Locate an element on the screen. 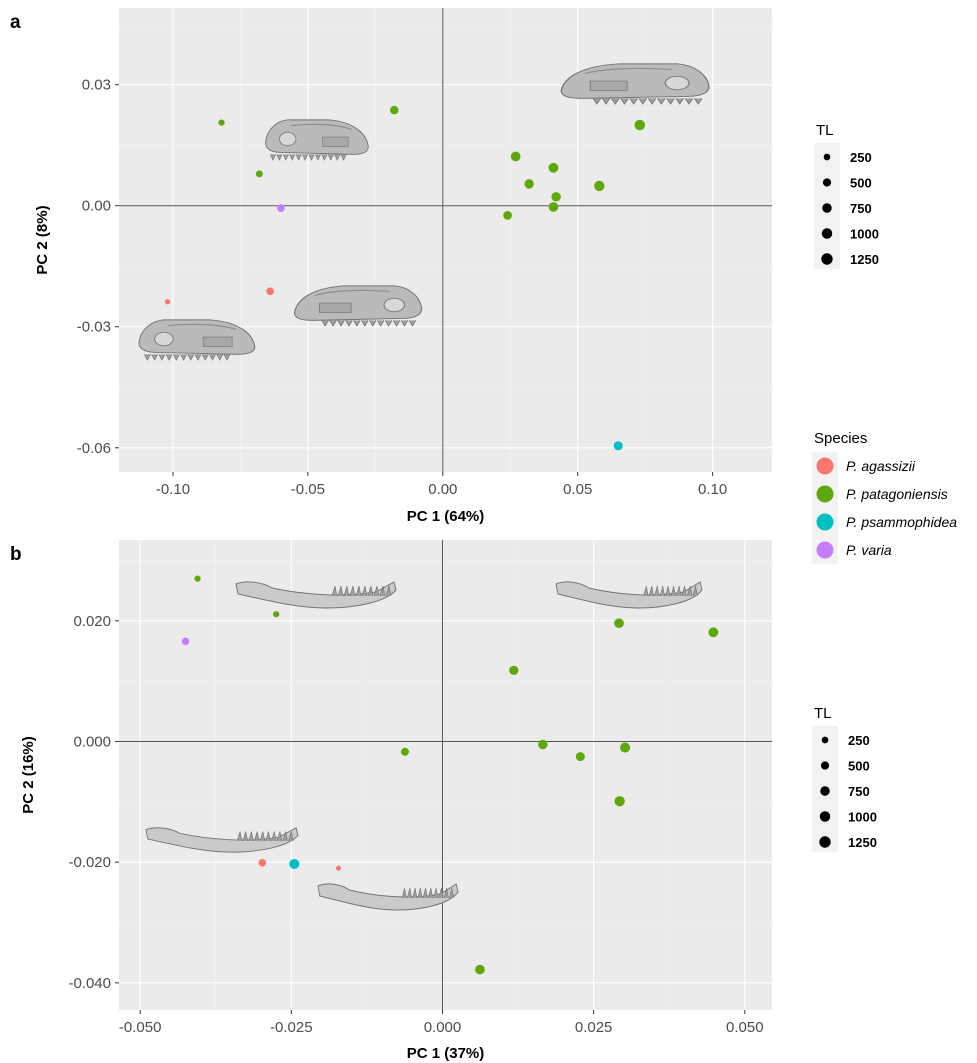 Image resolution: width=977 pixels, height=1063 pixels. y-tick-label: -0.06 is located at coordinates (94, 448).